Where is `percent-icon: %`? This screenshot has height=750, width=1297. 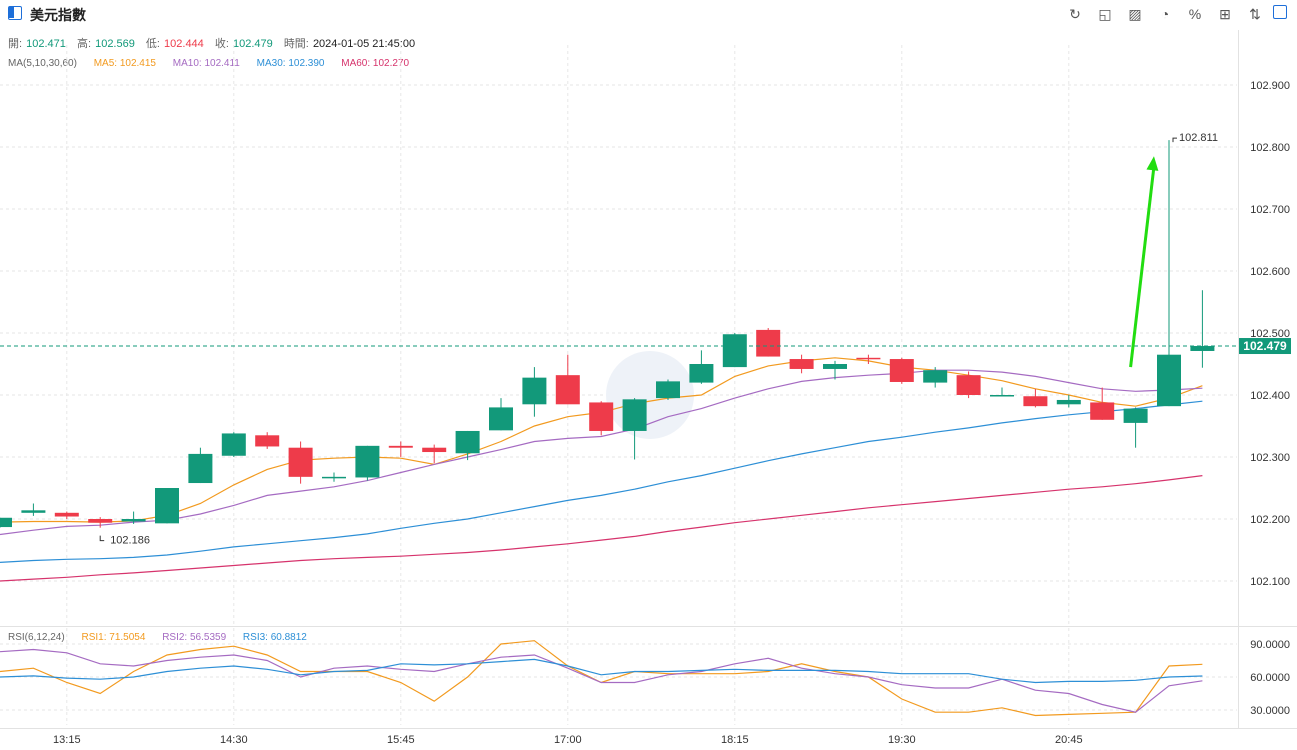 percent-icon: % is located at coordinates (1195, 14).